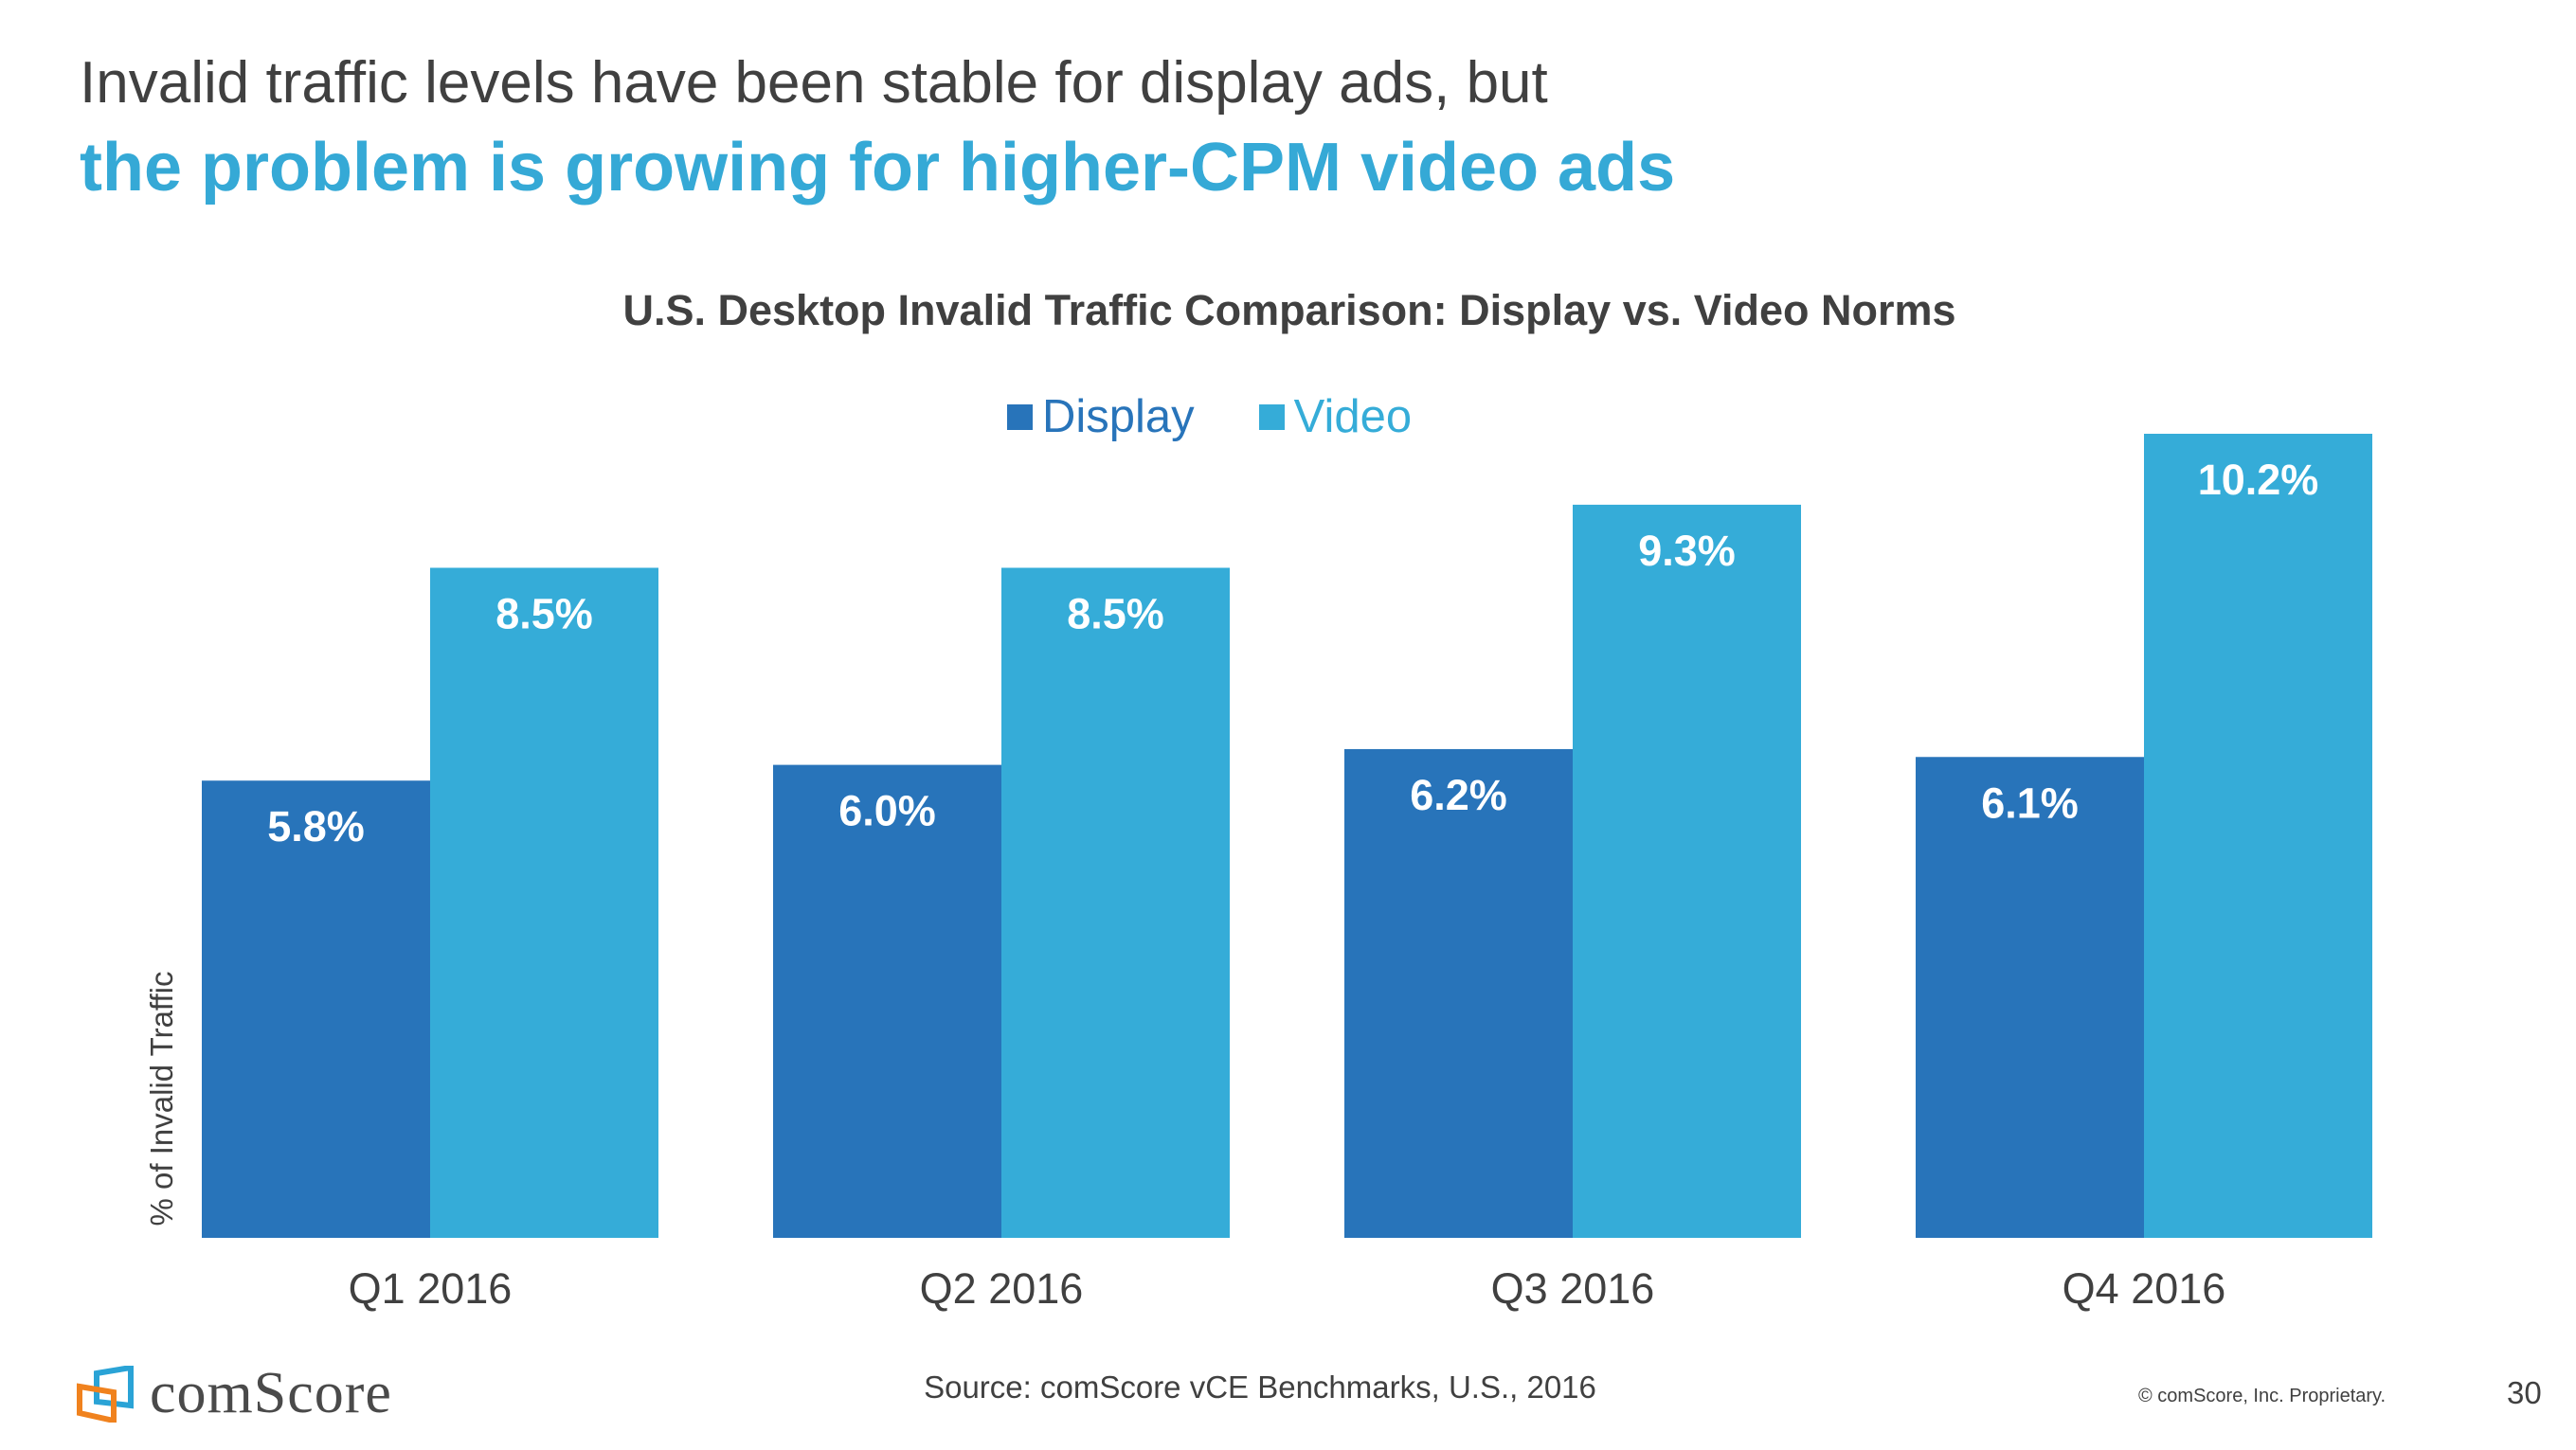  What do you see at coordinates (1002, 1288) in the screenshot?
I see `x-tick-label-2: Q2 2016` at bounding box center [1002, 1288].